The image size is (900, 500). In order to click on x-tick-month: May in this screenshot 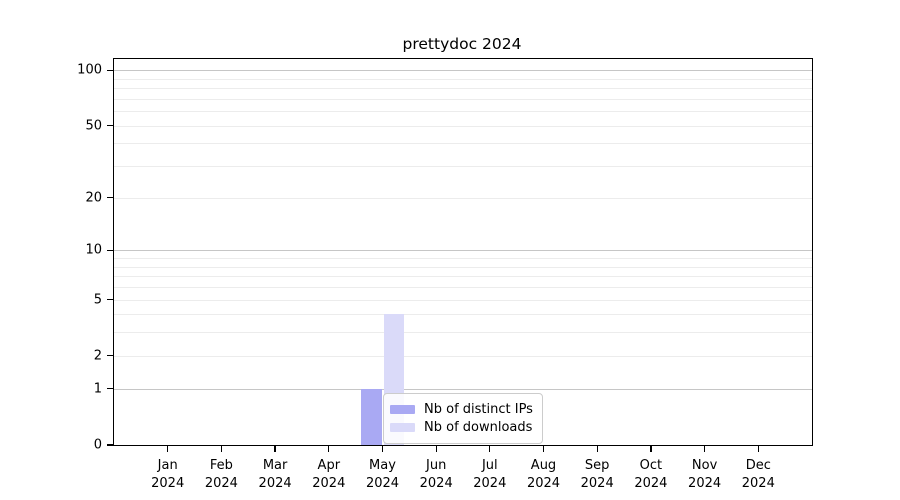, I will do `click(382, 465)`.